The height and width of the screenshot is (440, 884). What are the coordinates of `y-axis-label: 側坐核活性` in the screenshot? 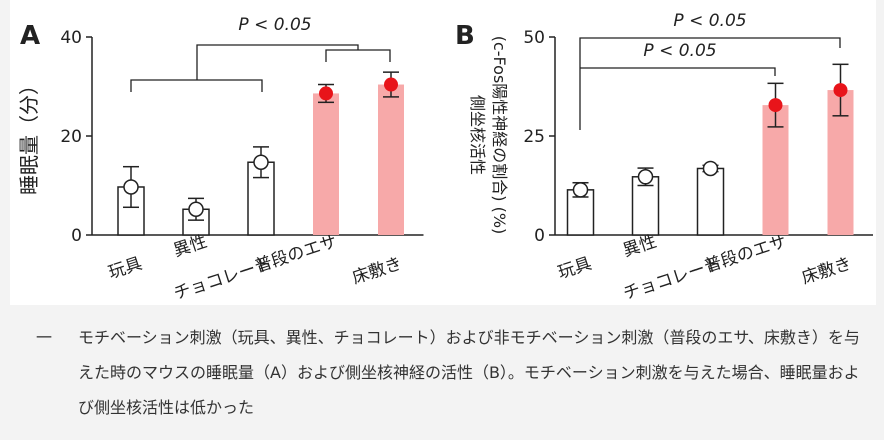 It's located at (477, 135).